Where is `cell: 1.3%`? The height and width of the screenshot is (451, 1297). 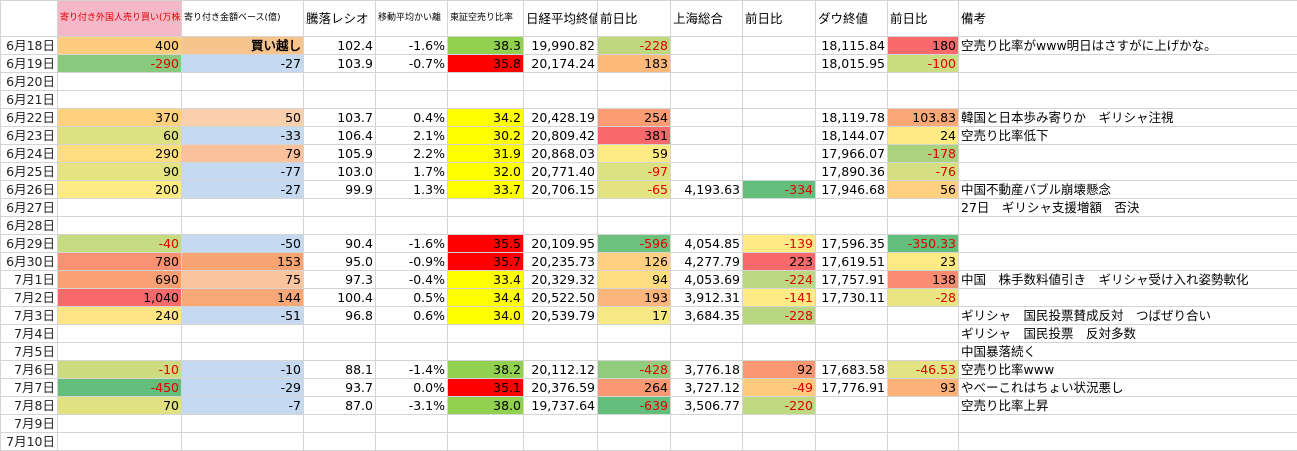
cell: 1.3% is located at coordinates (412, 190).